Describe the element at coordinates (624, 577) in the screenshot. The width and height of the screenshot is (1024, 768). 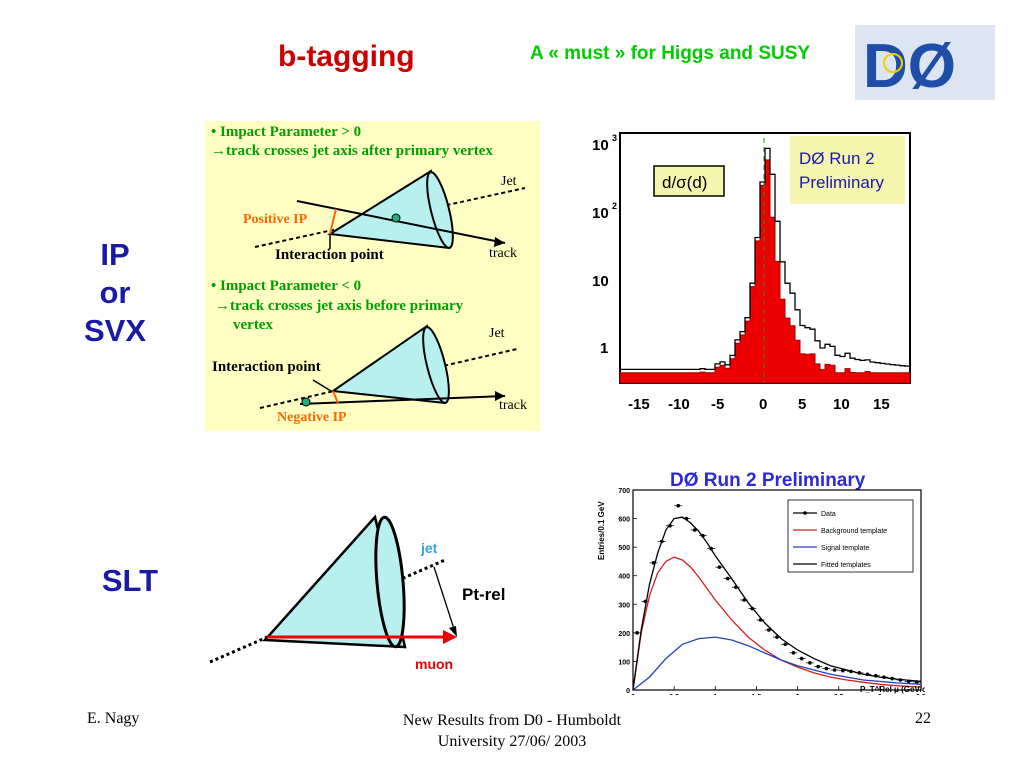
I see `y-tick-label: 400` at that location.